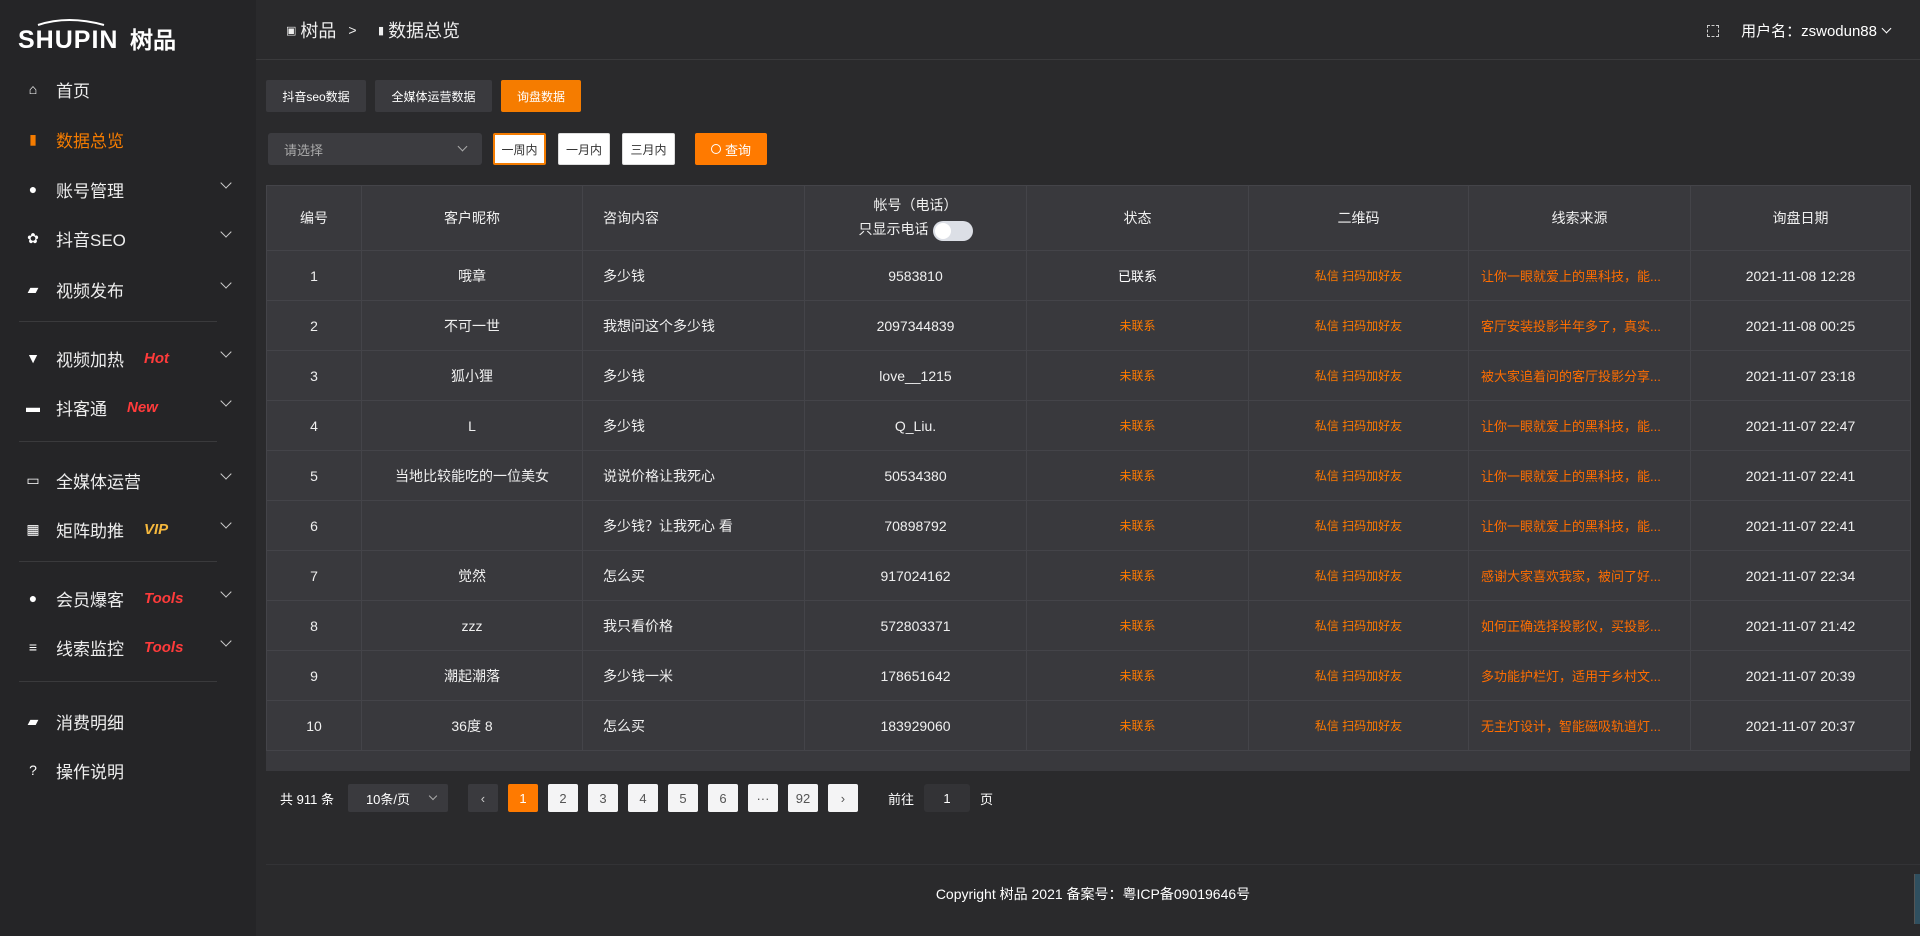 The width and height of the screenshot is (1920, 936). Describe the element at coordinates (682, 798) in the screenshot. I see `page-button: 5` at that location.